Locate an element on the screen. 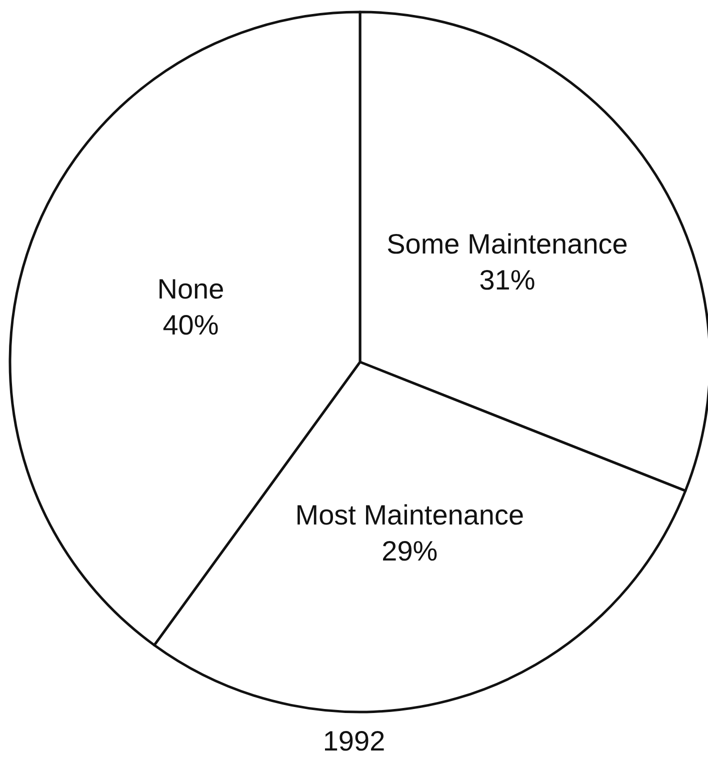 This screenshot has width=708, height=757. data-label: 29% is located at coordinates (410, 550).